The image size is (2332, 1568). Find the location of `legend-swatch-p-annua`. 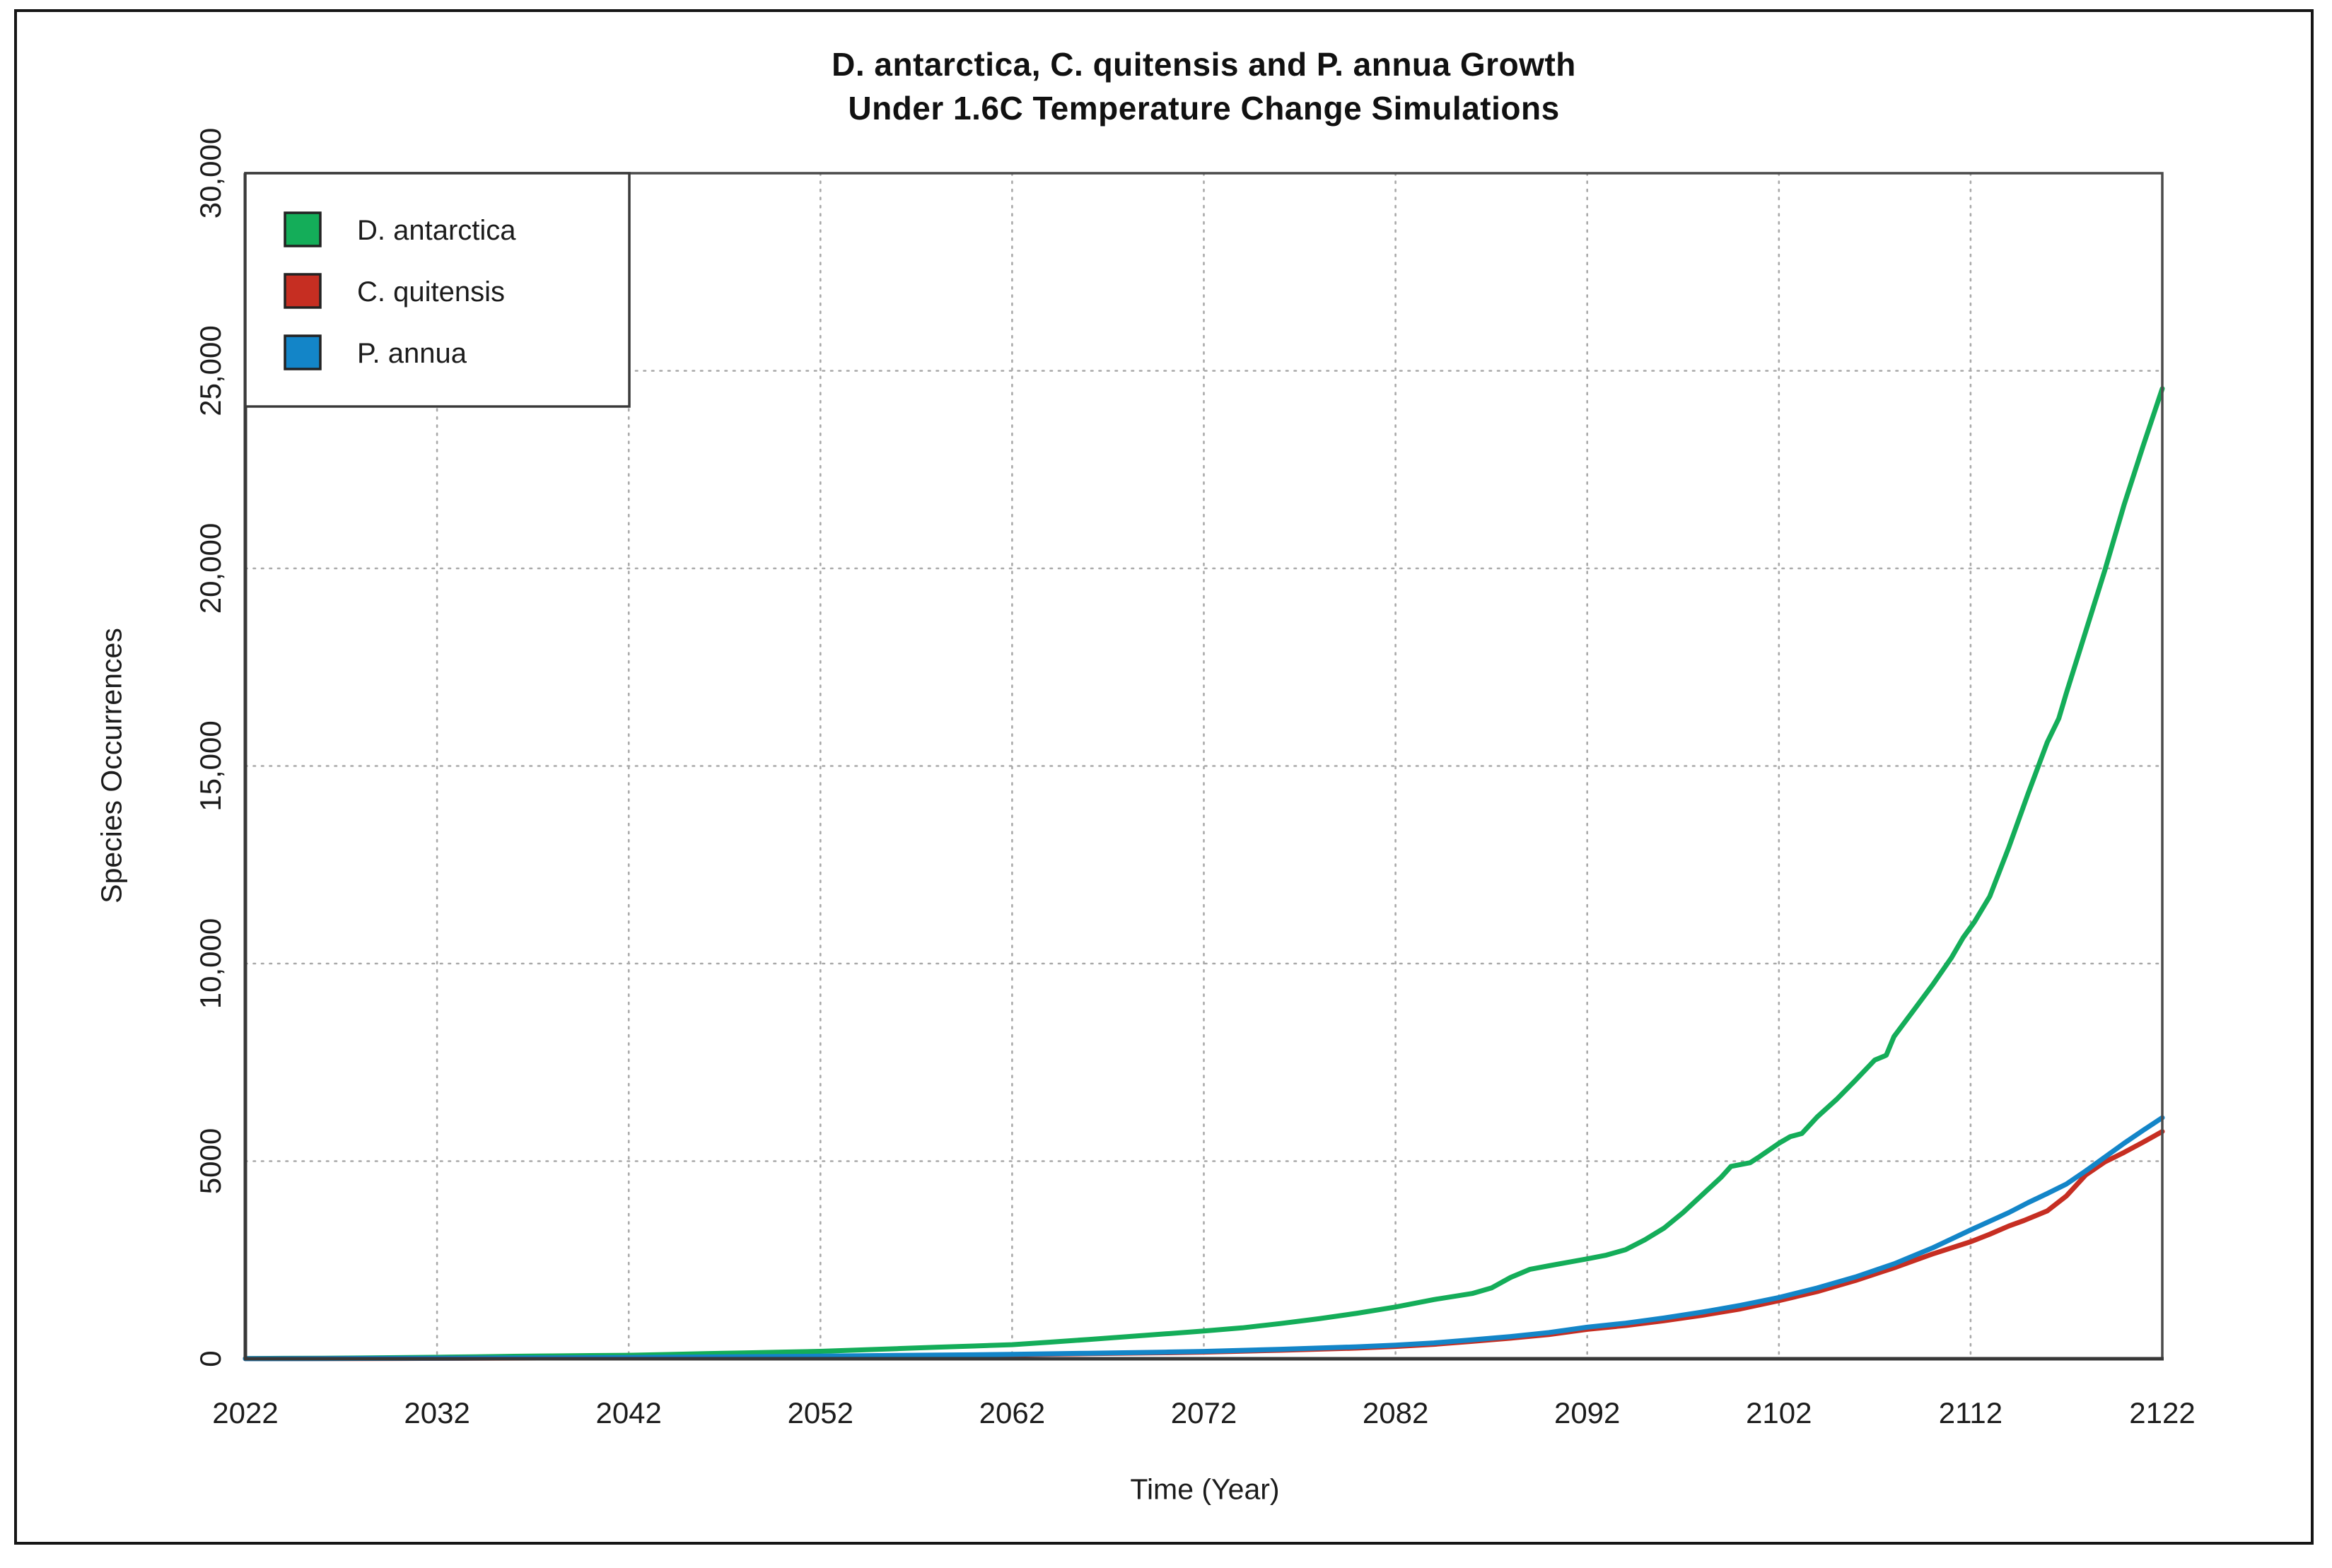

legend-swatch-p-annua is located at coordinates (303, 352).